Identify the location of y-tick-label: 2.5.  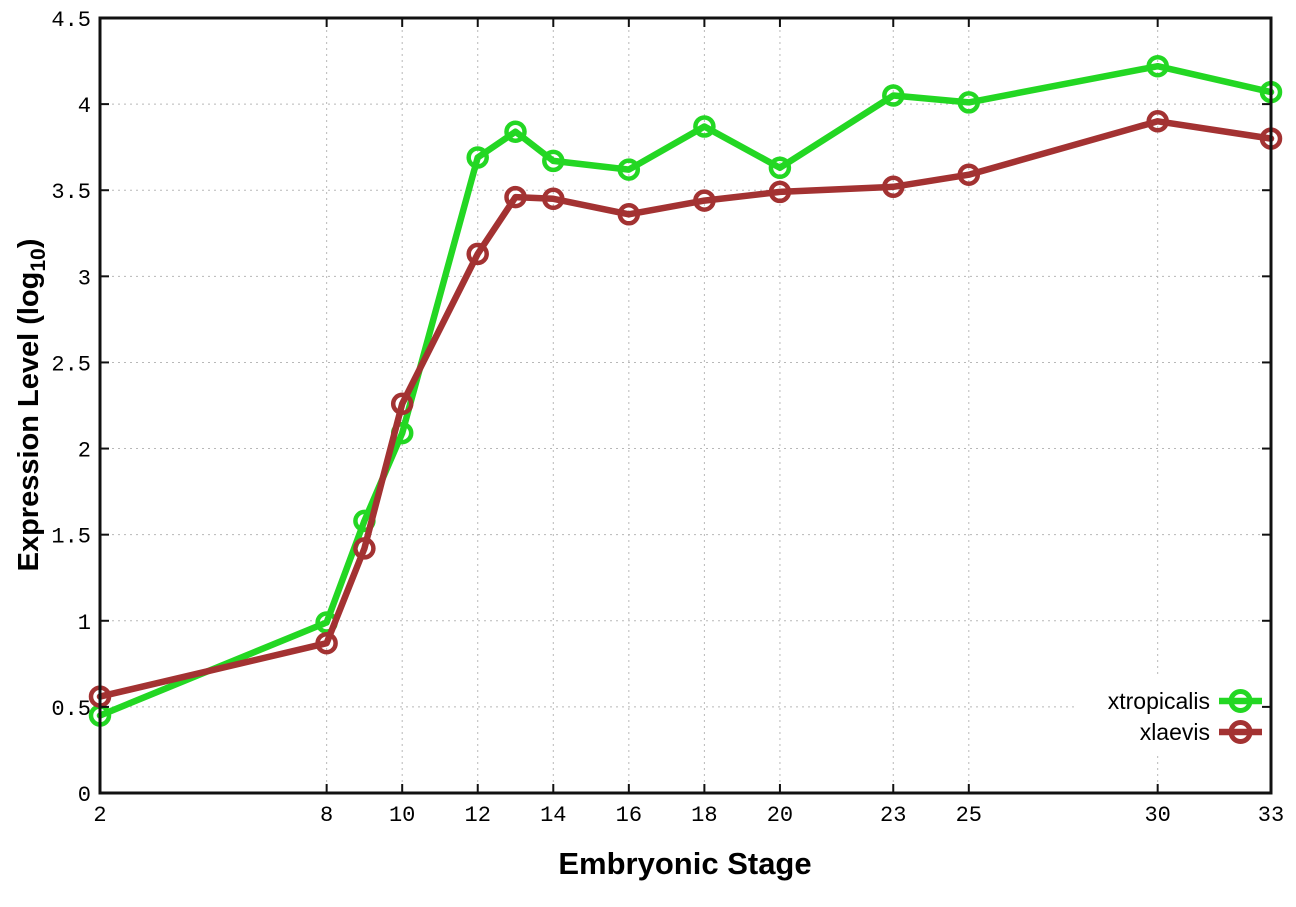
(71, 364).